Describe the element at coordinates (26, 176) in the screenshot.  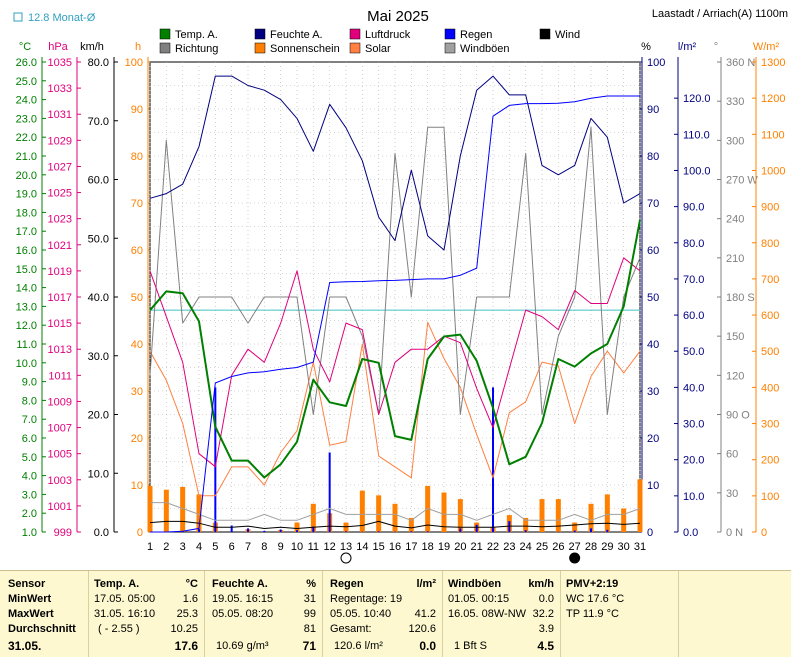
I see `temp-tick-label: 20.0` at that location.